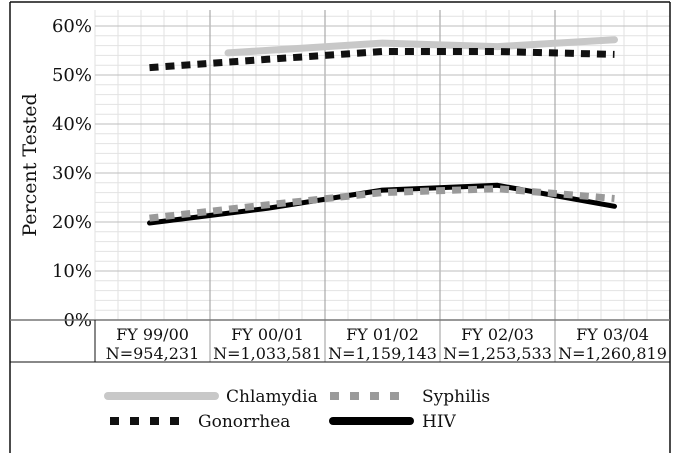  Describe the element at coordinates (30, 164) in the screenshot. I see `y-axis-label: Percent Tested` at that location.